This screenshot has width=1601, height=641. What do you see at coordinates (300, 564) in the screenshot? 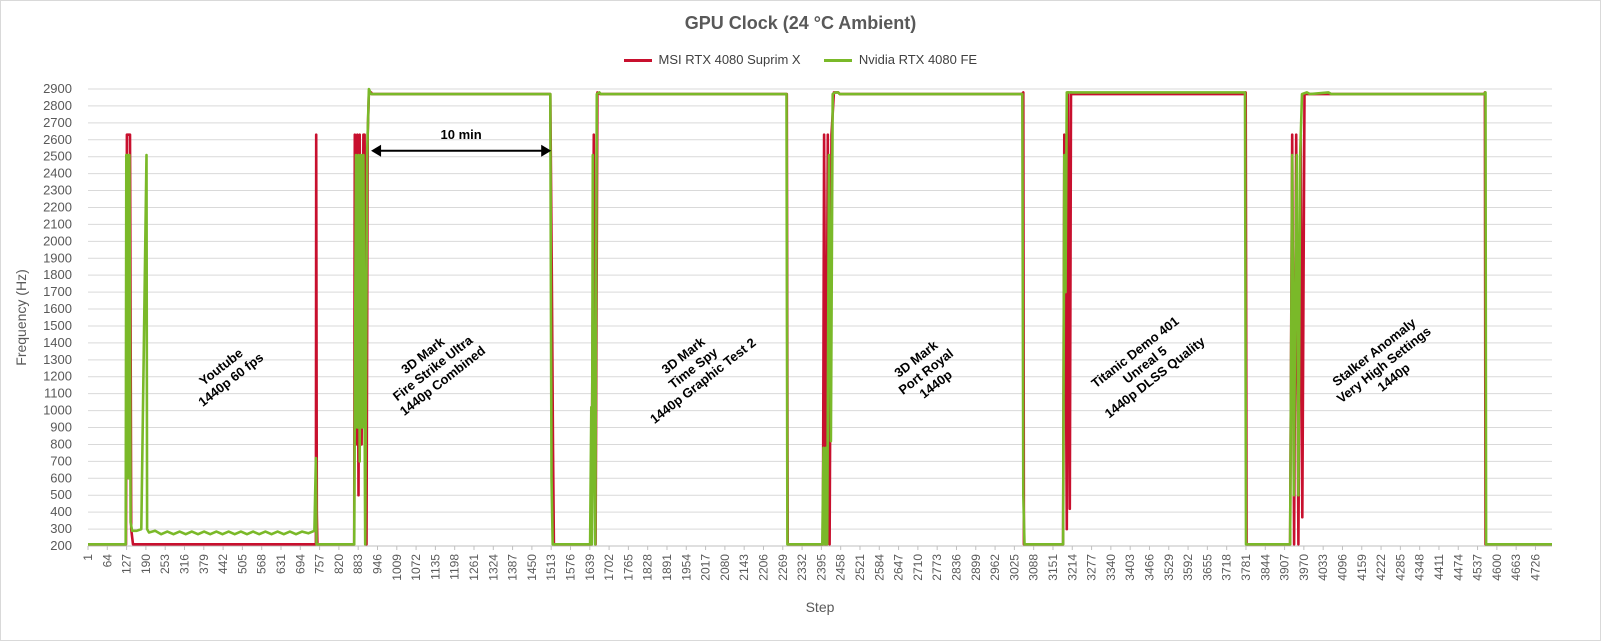
I see `x-tick-label: 694` at bounding box center [300, 564].